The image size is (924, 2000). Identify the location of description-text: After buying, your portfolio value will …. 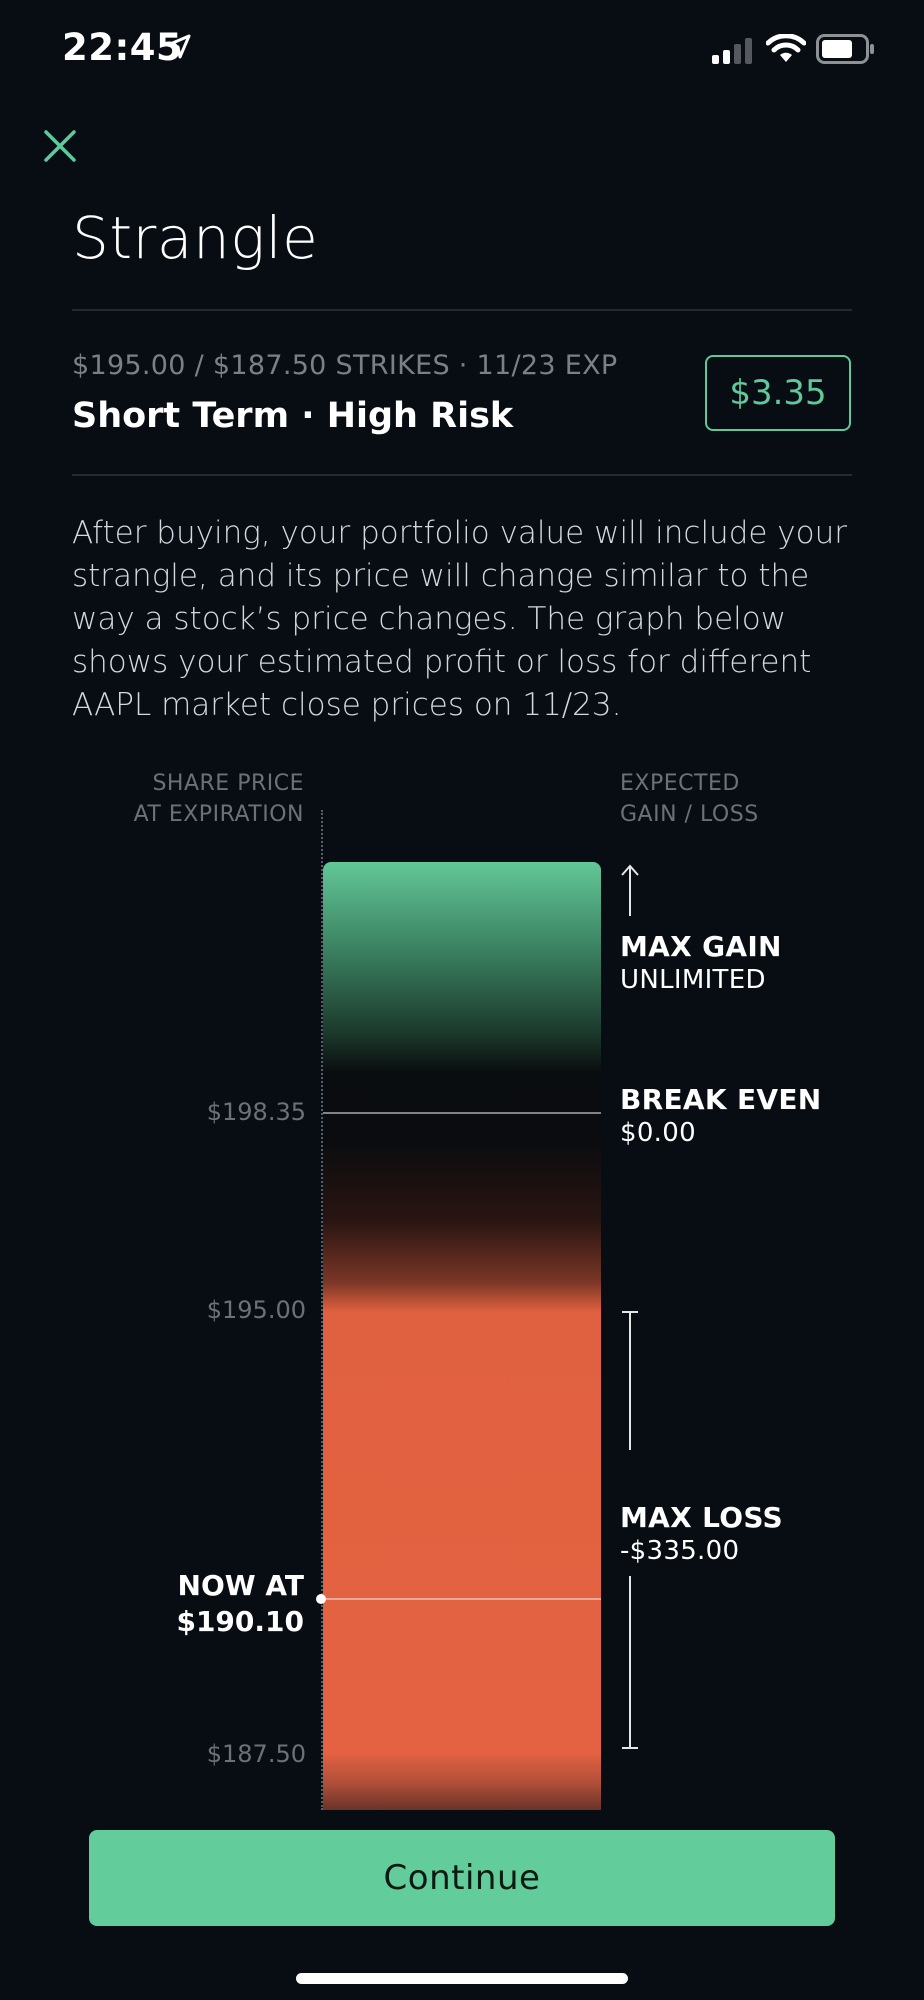
(460, 619).